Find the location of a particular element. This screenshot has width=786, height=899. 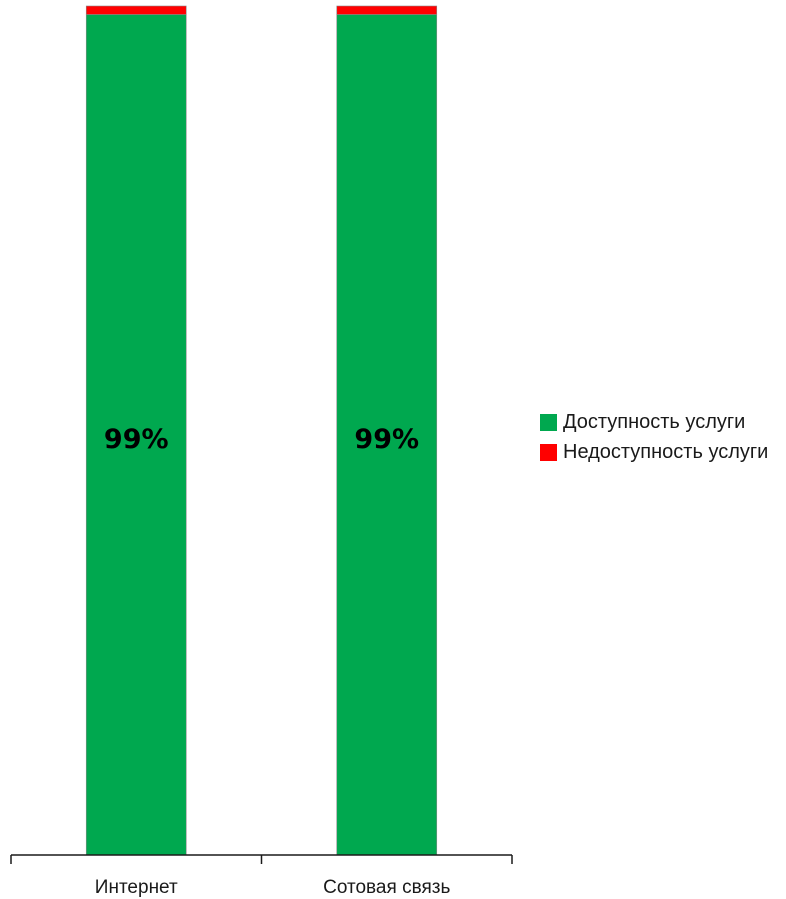

legend-label: Доступность услуги is located at coordinates (654, 422).